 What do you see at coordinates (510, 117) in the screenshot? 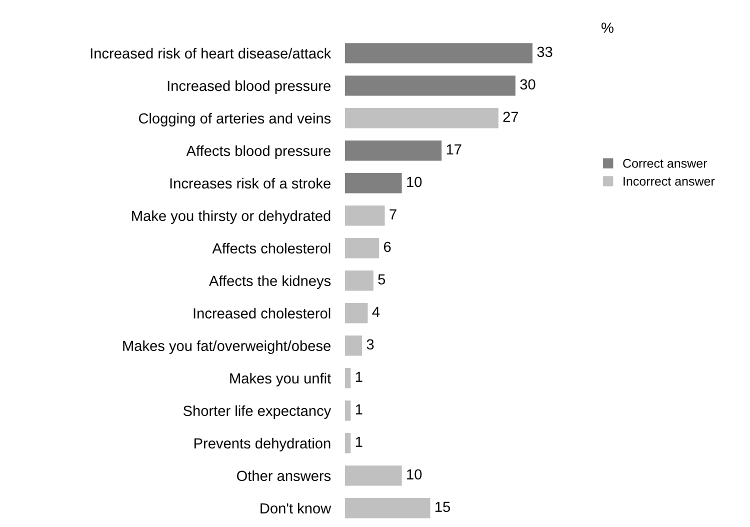
I see `data-label: 27` at bounding box center [510, 117].